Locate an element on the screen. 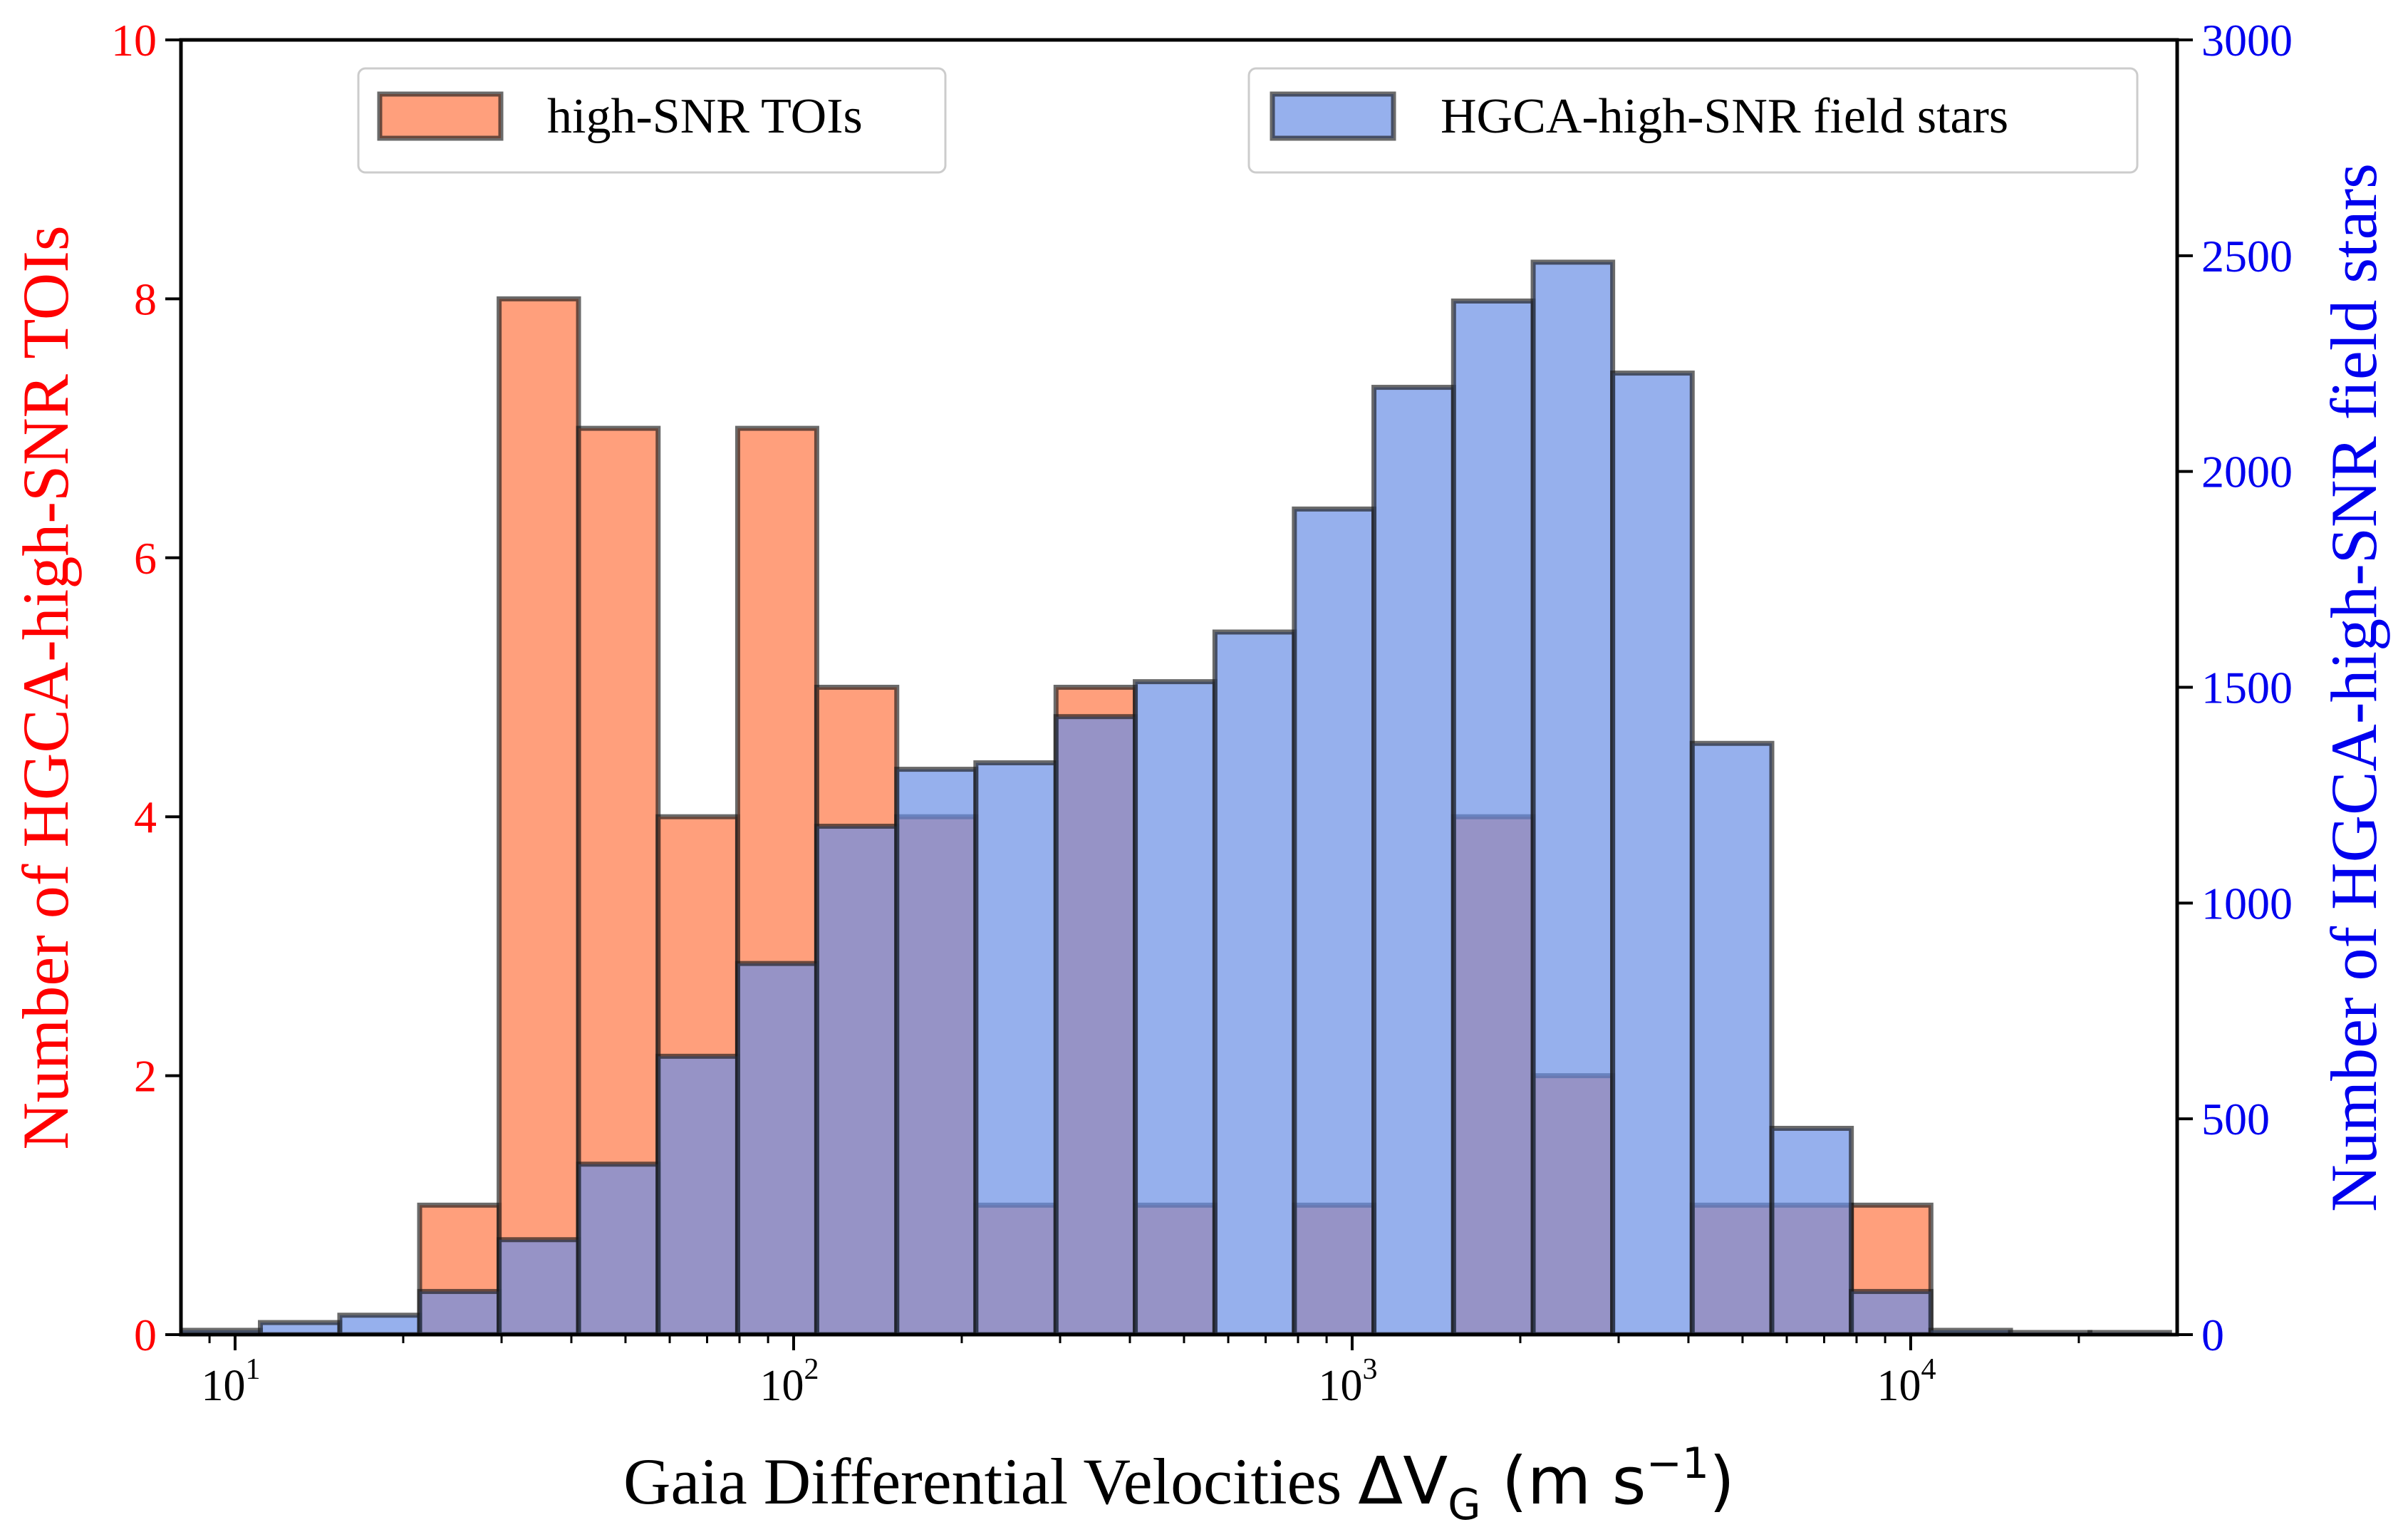  left-y-tick-label-0: 0 is located at coordinates (145, 1335).